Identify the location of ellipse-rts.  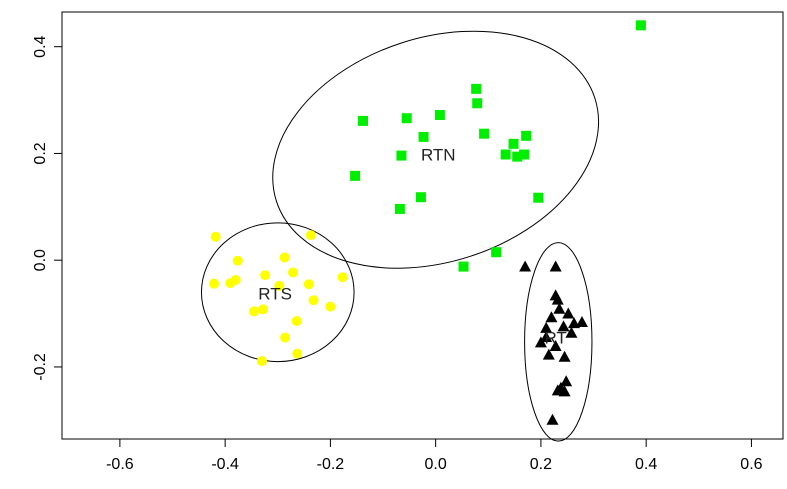
(277, 292).